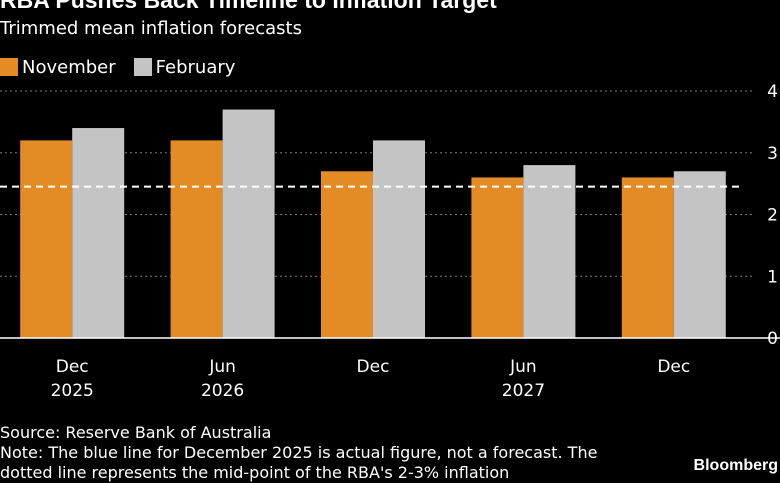 This screenshot has width=780, height=483. What do you see at coordinates (772, 277) in the screenshot?
I see `y-tick-label: 1` at bounding box center [772, 277].